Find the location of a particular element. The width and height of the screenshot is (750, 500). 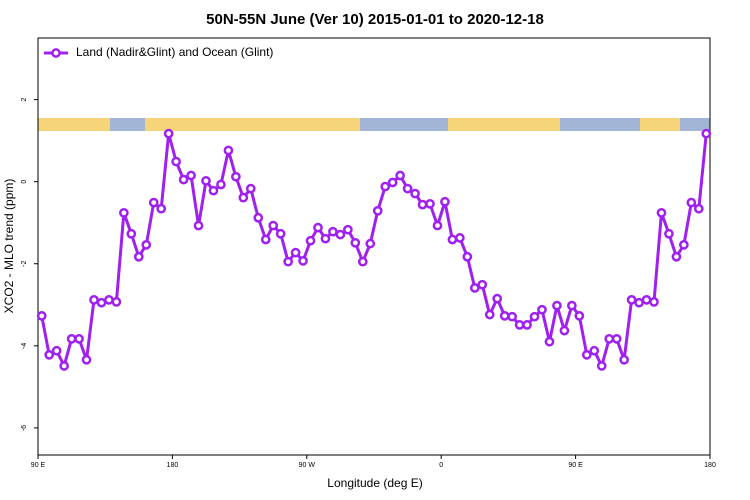

x-tick-label: 180 is located at coordinates (710, 465).